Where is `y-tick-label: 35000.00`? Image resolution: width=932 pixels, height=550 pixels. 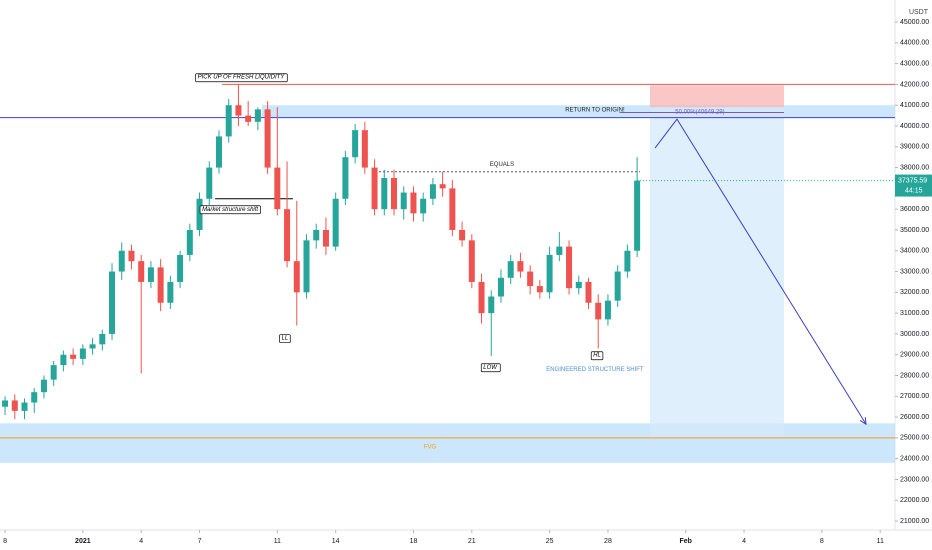
y-tick-label: 35000.00 is located at coordinates (914, 230).